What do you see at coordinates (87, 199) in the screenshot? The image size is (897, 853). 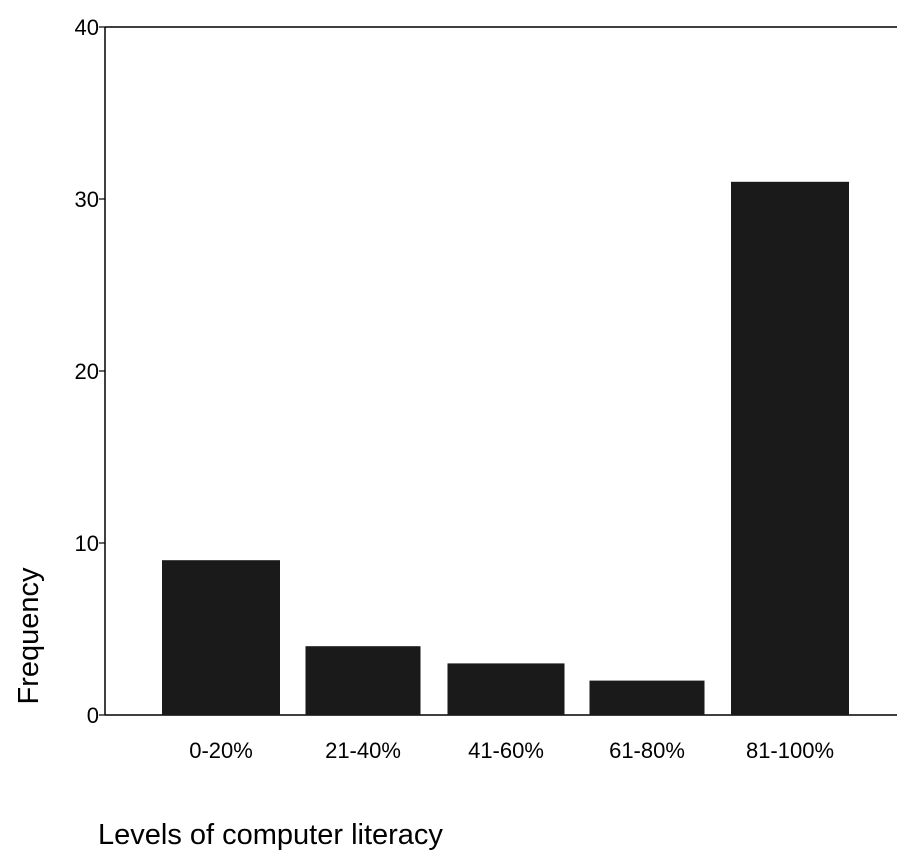 I see `y-tick-label: 30` at bounding box center [87, 199].